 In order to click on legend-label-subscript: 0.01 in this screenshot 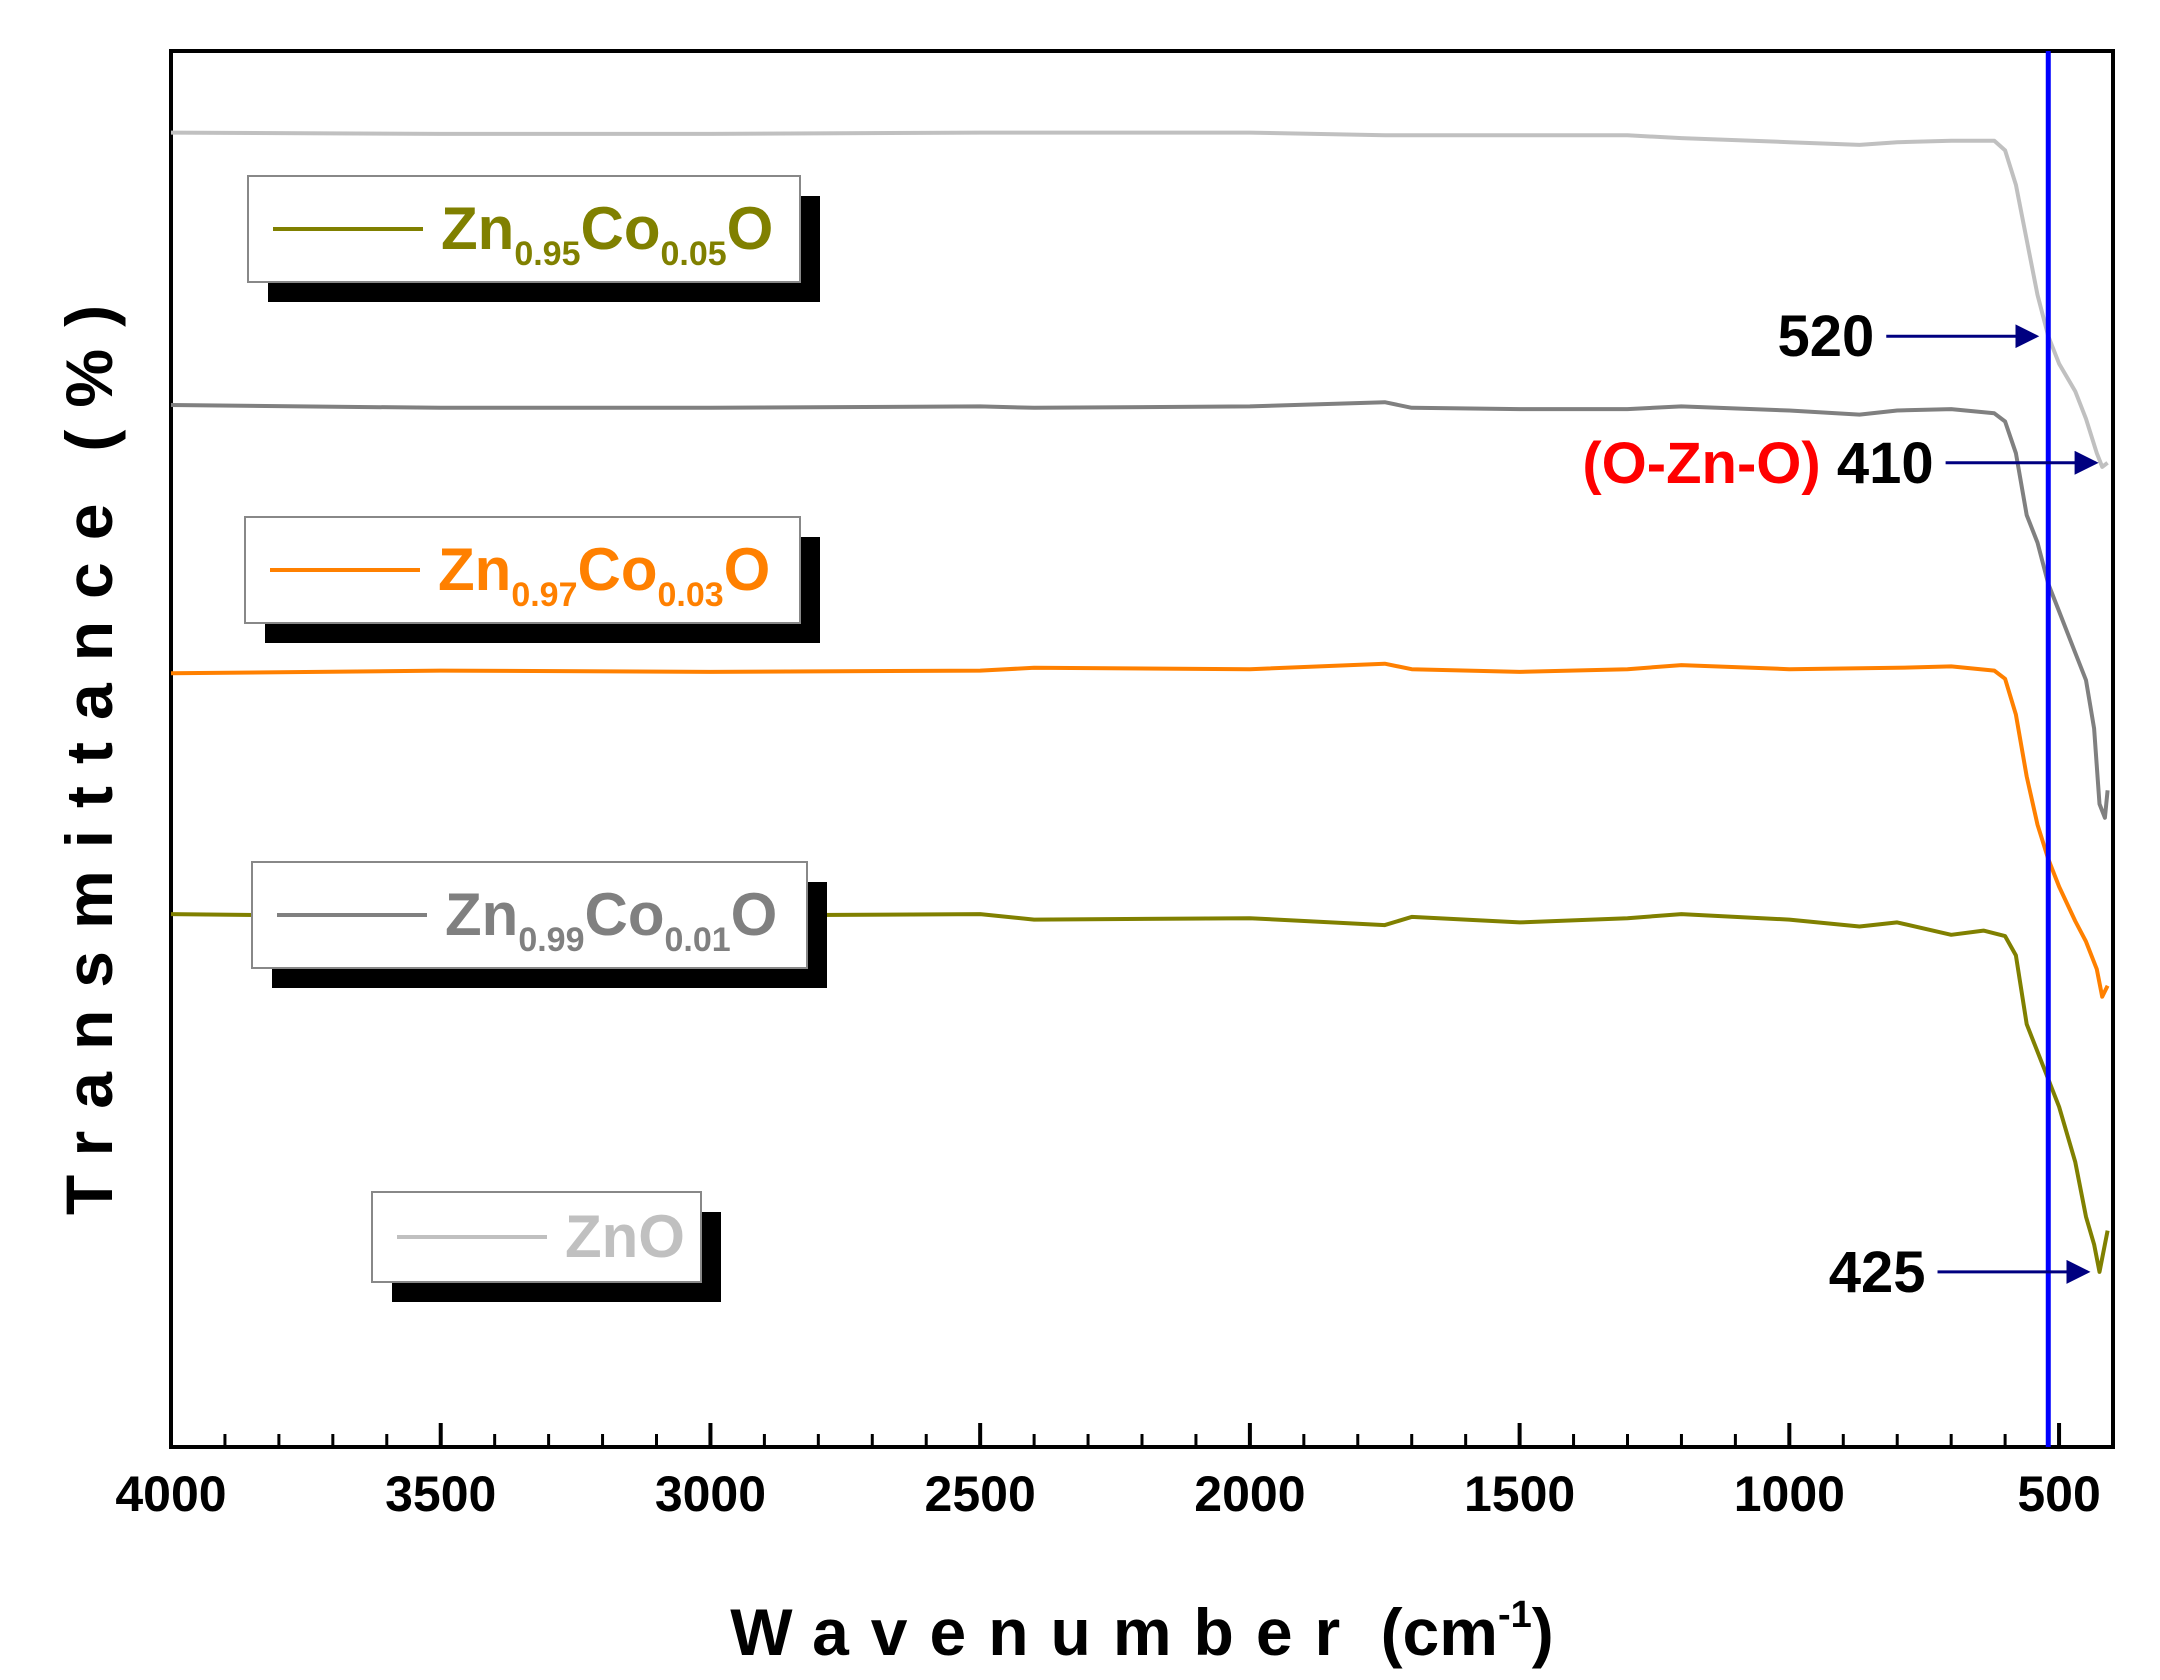, I will do `click(697, 940)`.